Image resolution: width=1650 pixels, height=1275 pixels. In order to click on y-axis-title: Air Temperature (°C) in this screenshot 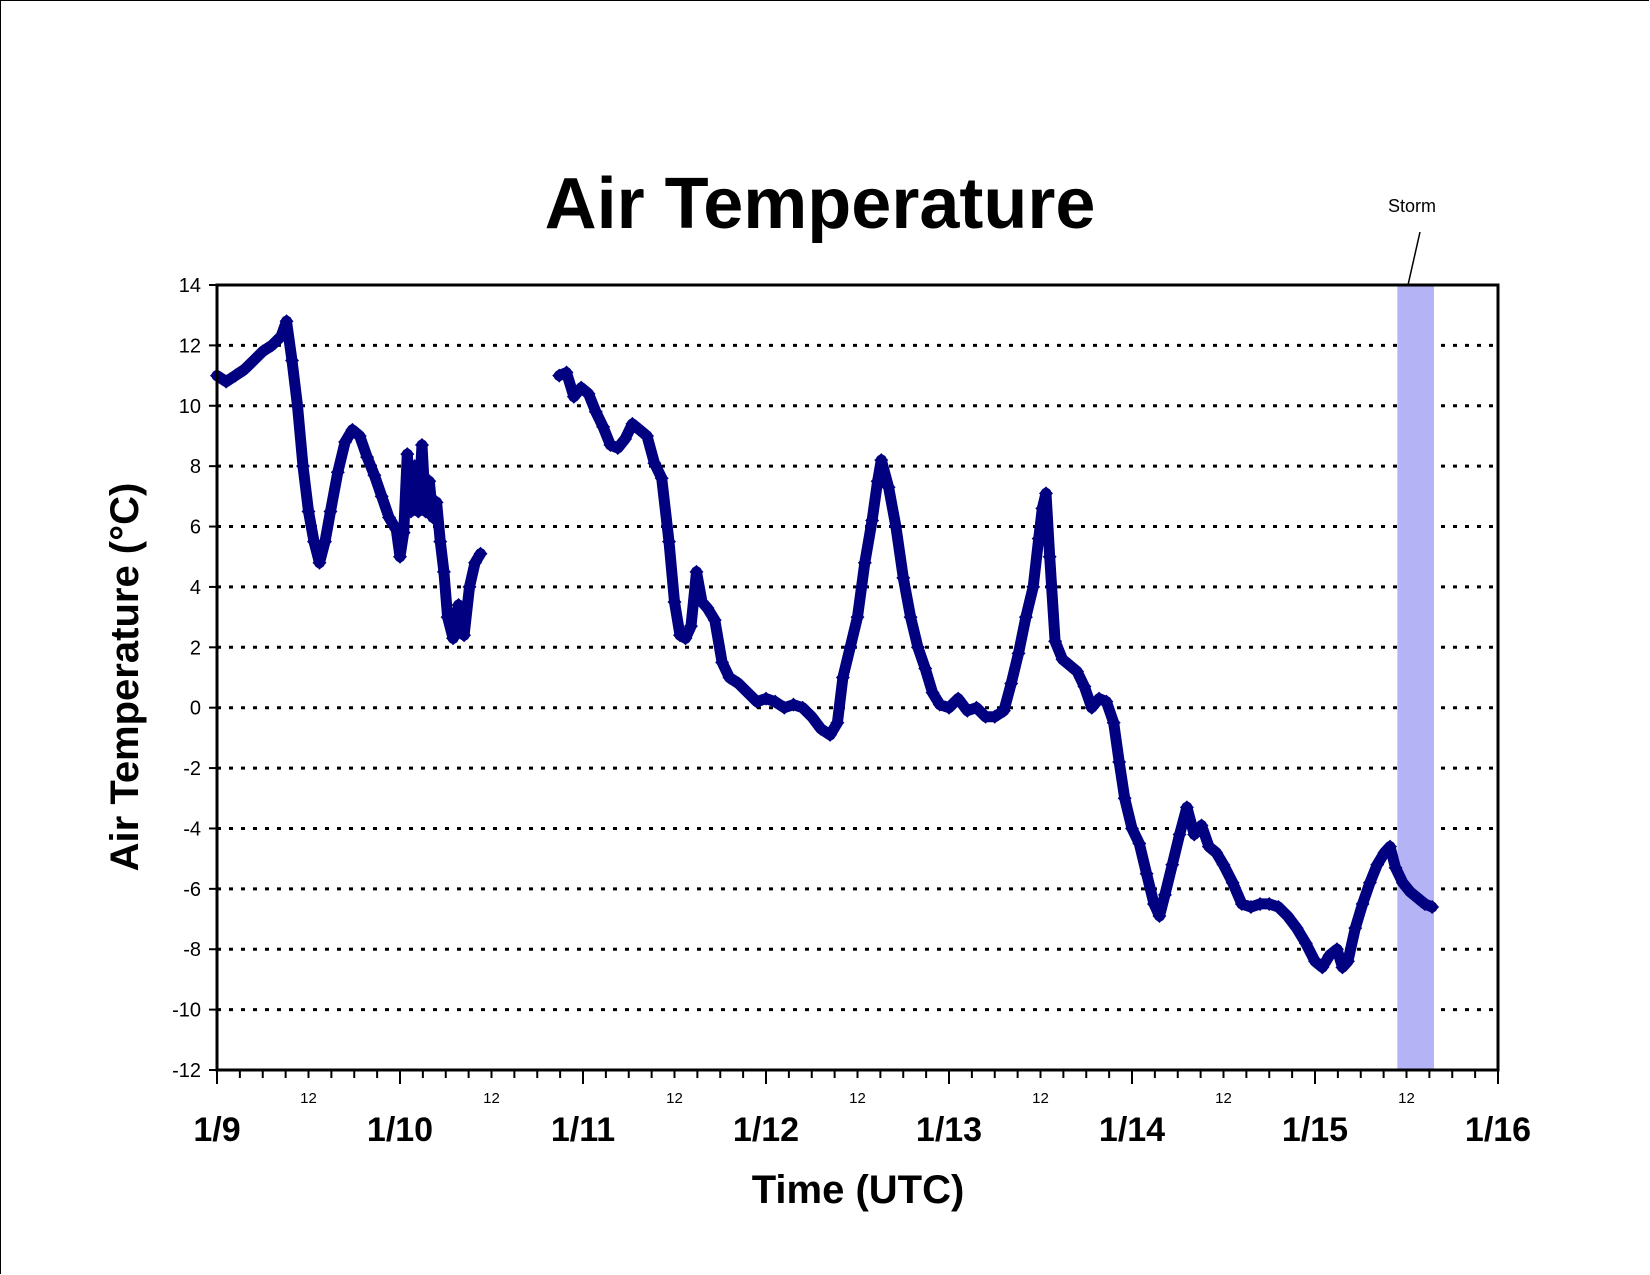, I will do `click(125, 677)`.